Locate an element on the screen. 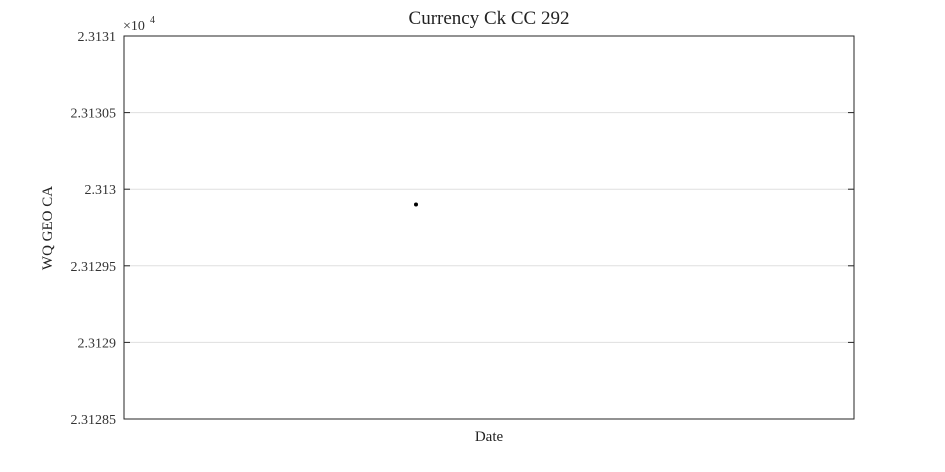  y-tick-label: 2.31295 is located at coordinates (94, 267).